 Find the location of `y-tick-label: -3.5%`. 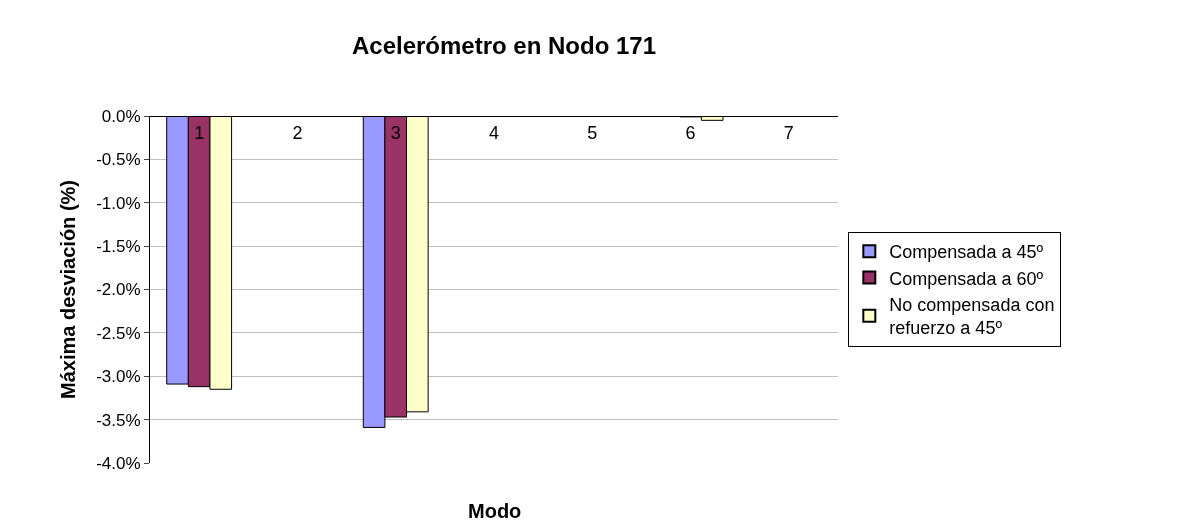

y-tick-label: -3.5% is located at coordinates (118, 420).